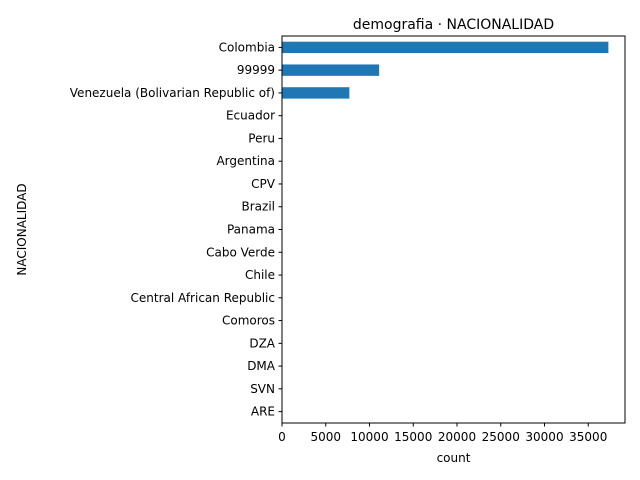 The height and width of the screenshot is (480, 640). Describe the element at coordinates (544, 437) in the screenshot. I see `x-tick-label: 30000` at that location.